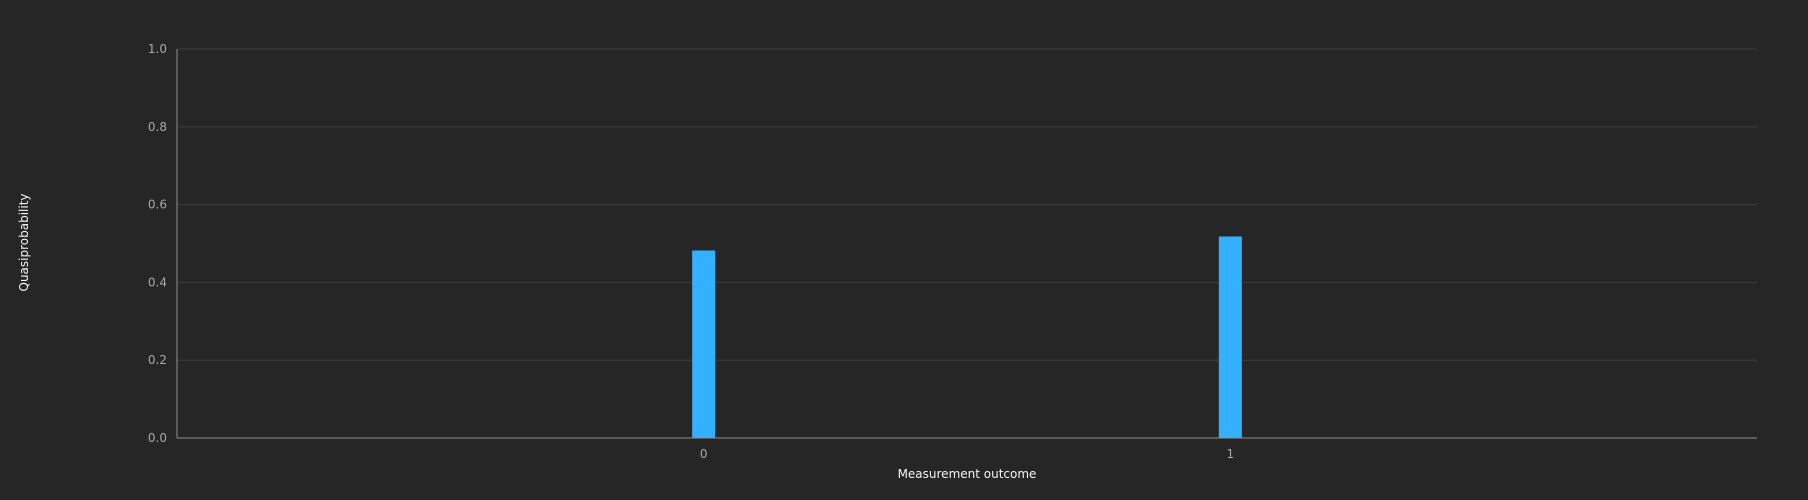 This screenshot has height=500, width=1808. What do you see at coordinates (157, 438) in the screenshot?
I see `y-tick-label: 0.0` at bounding box center [157, 438].